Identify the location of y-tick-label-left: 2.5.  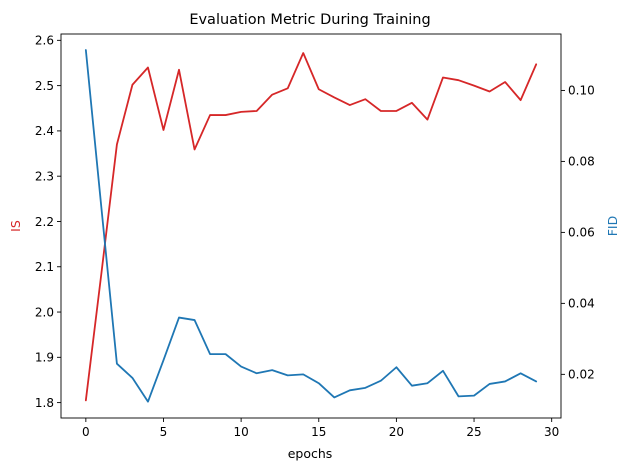
(44, 86).